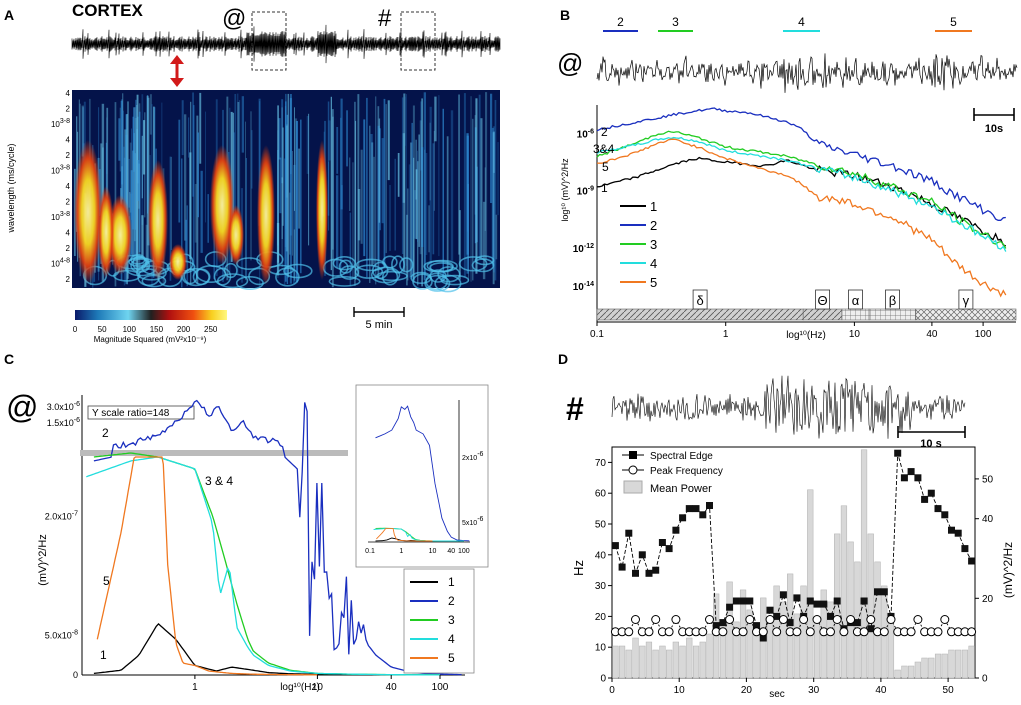  I want to click on inset-ytick: 2x10⁻⁶, so click(473, 456).